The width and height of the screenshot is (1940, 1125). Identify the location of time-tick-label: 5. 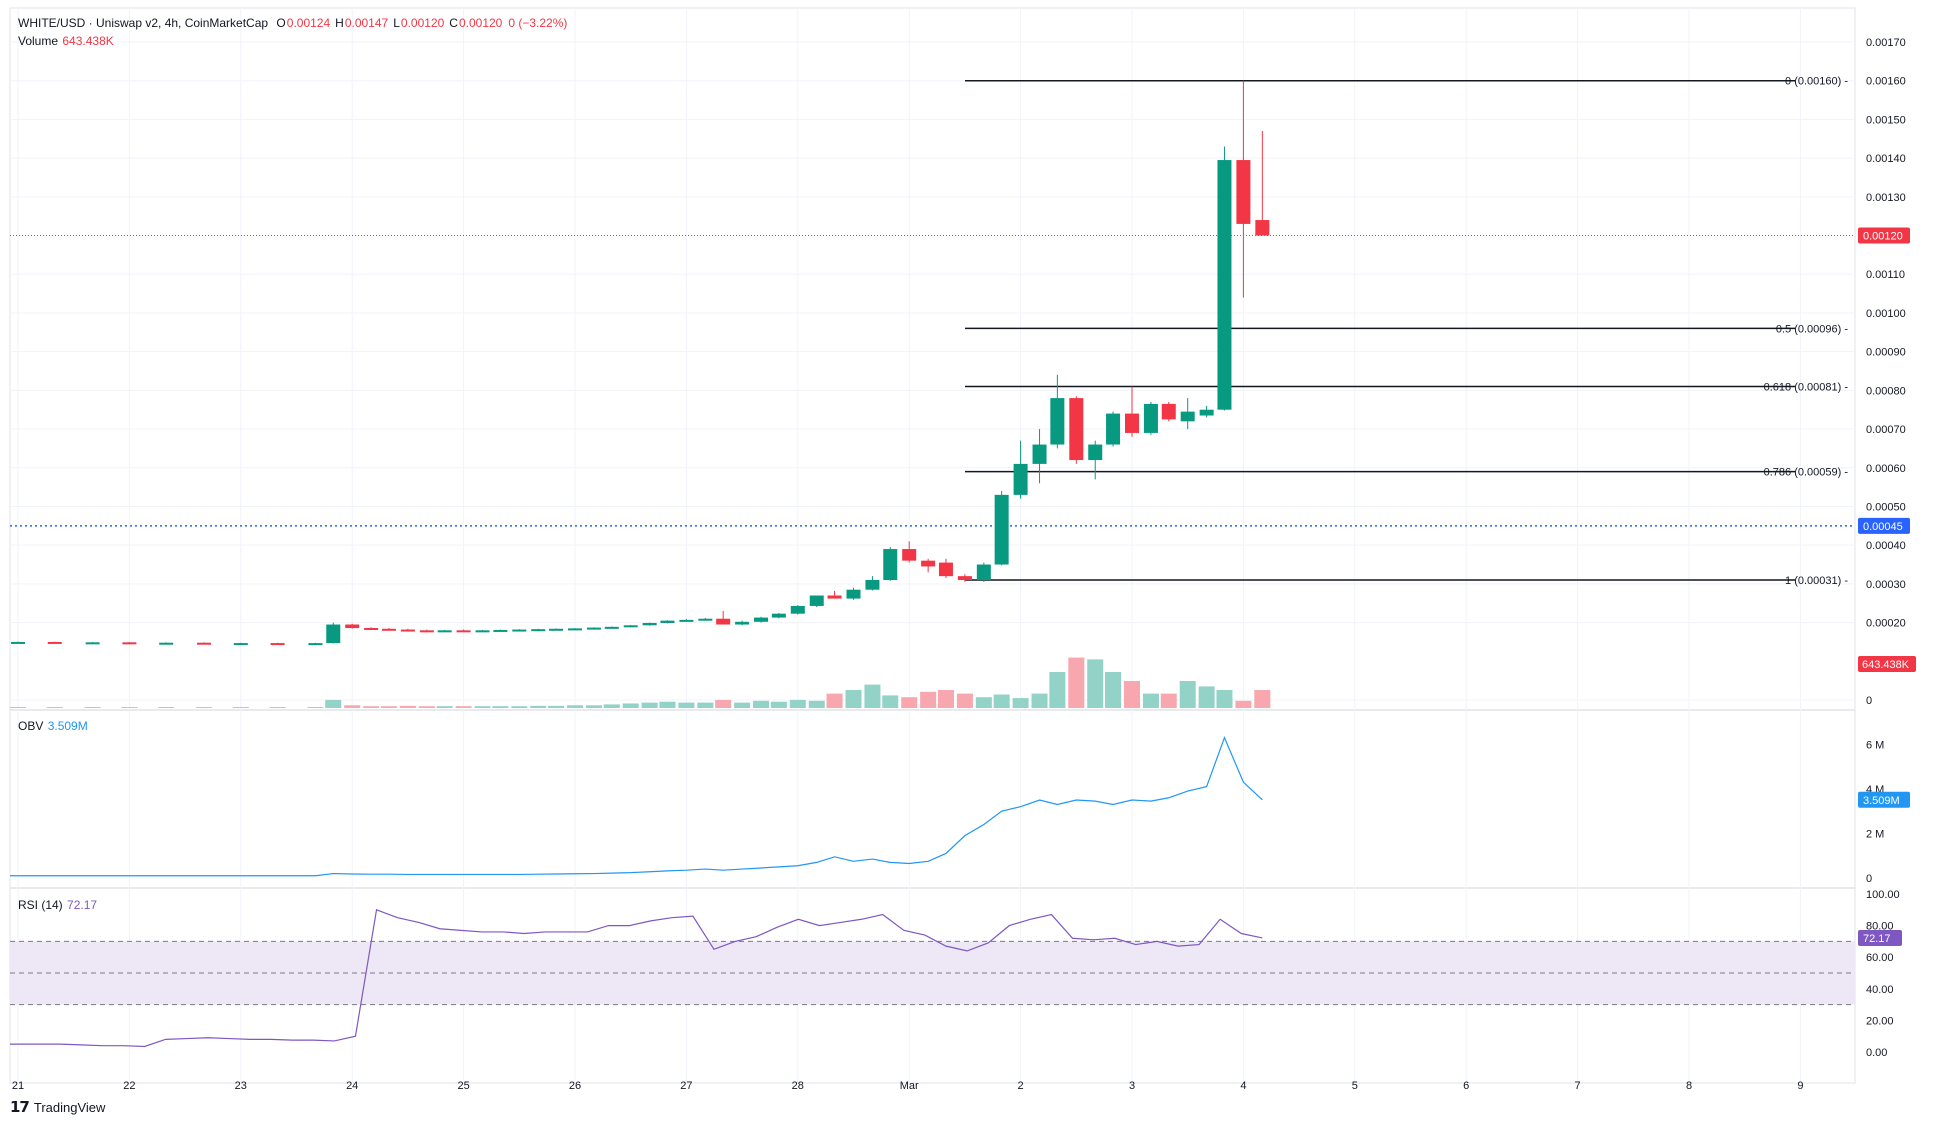
(1355, 1086).